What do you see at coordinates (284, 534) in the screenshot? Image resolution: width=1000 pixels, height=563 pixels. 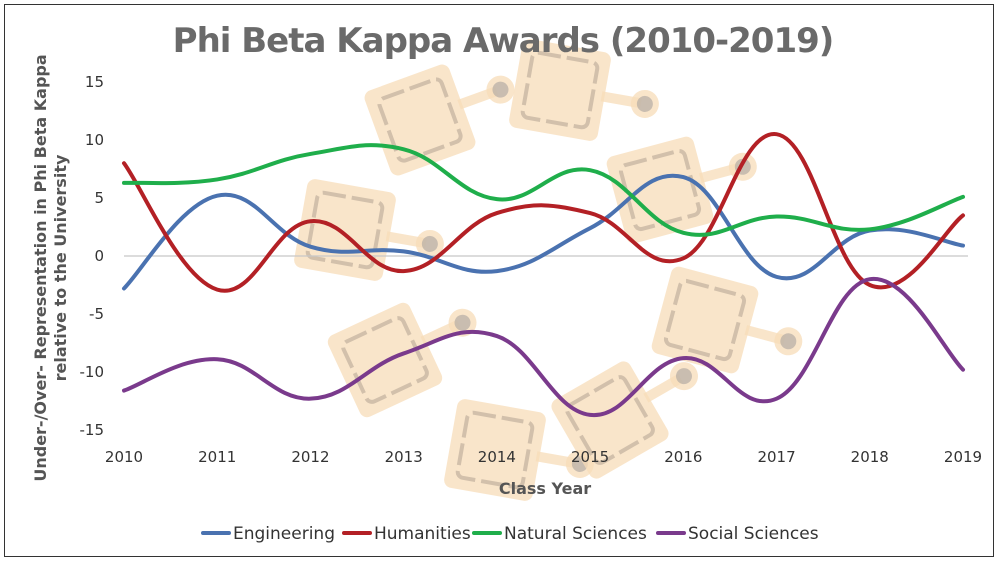 I see `legend-label: Engineering` at bounding box center [284, 534].